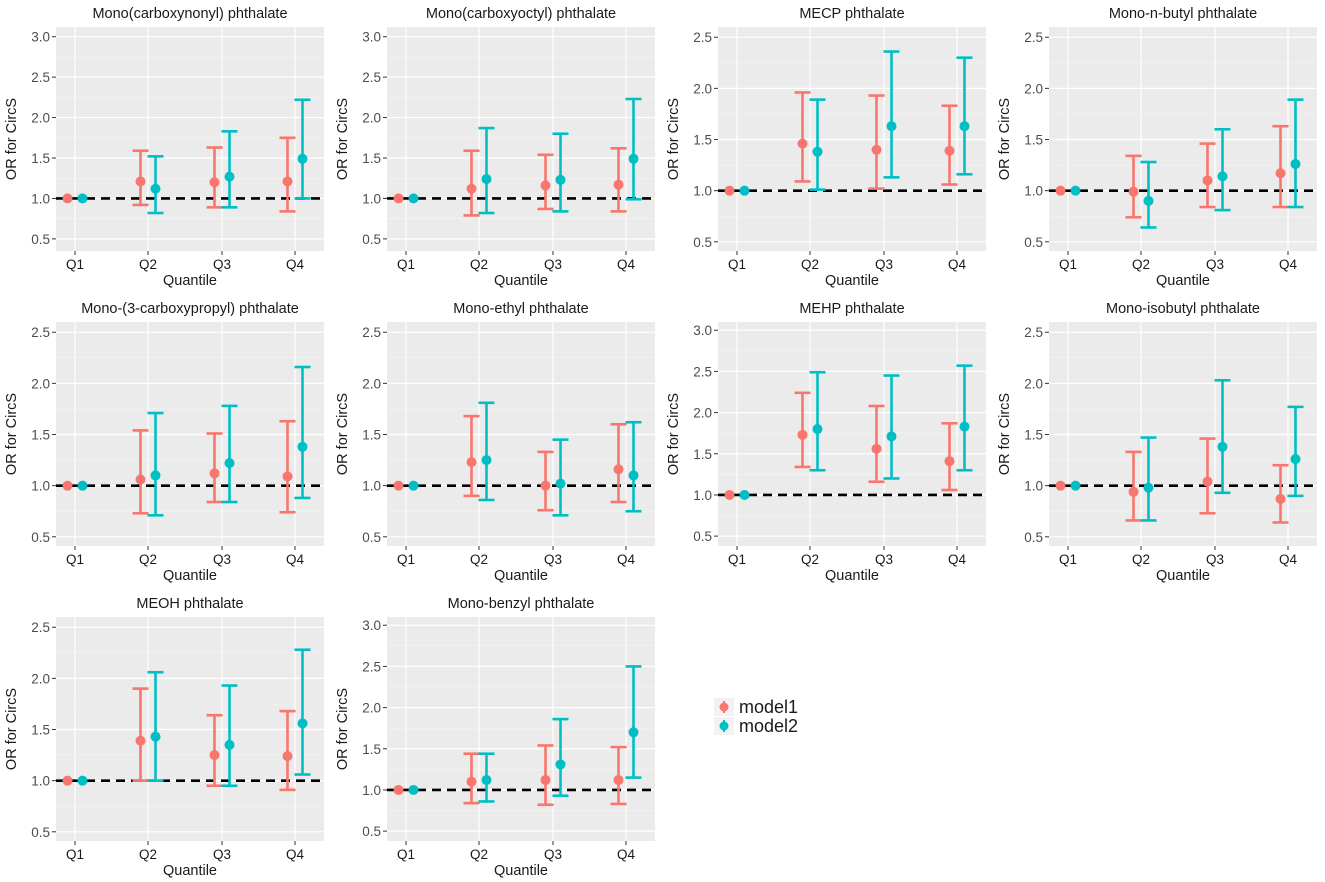 This screenshot has height=882, width=1325. Describe the element at coordinates (1183, 14) in the screenshot. I see `panel-title: Mono-n-butyl phthalate` at that location.